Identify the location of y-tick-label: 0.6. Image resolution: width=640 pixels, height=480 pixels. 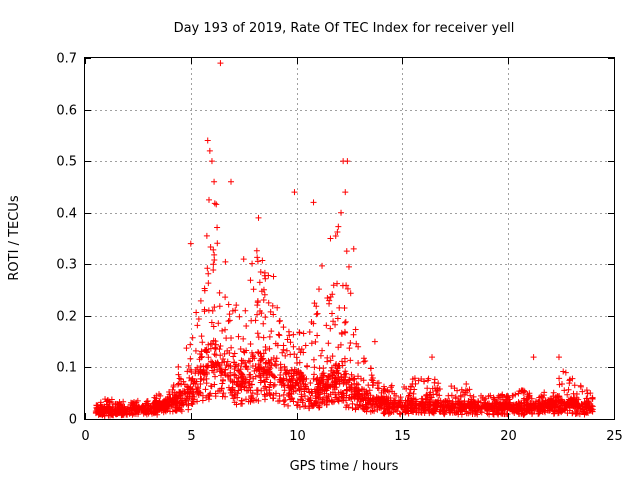
(66, 111).